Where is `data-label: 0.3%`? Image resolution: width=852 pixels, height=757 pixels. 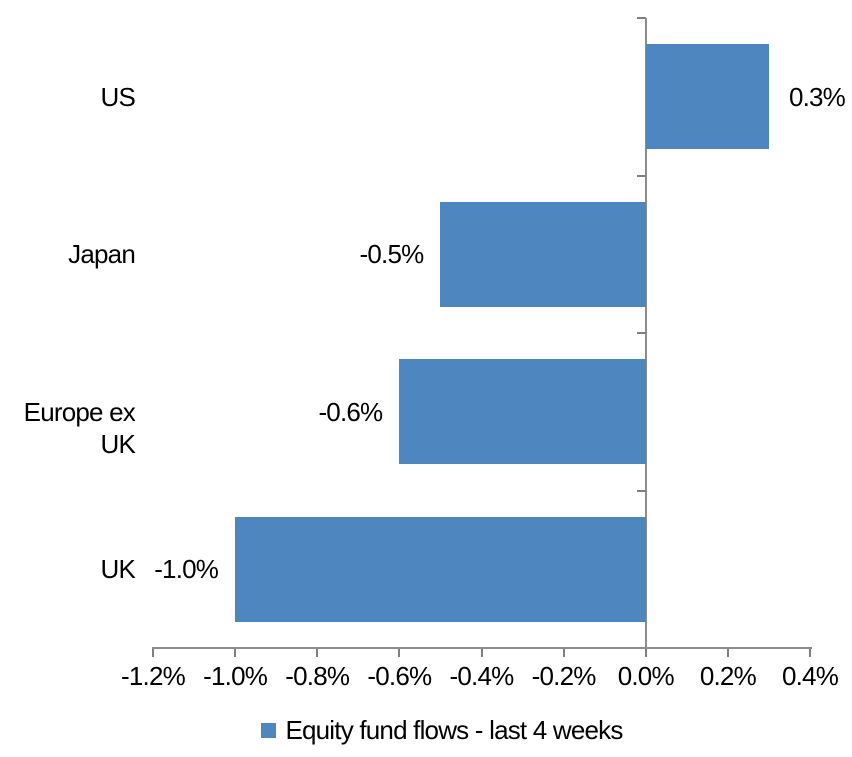
data-label: 0.3% is located at coordinates (817, 96).